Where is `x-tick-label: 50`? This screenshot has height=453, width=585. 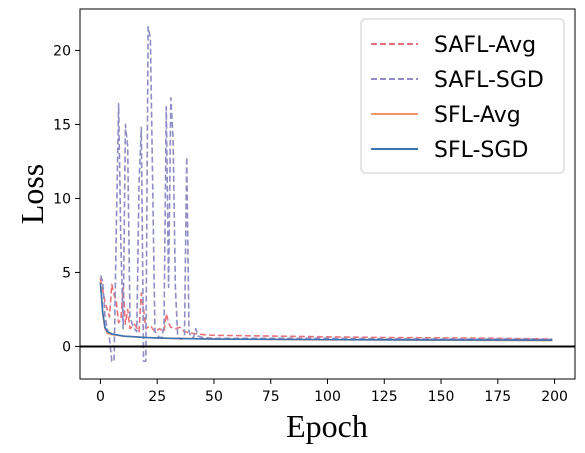
x-tick-label: 50 is located at coordinates (214, 397).